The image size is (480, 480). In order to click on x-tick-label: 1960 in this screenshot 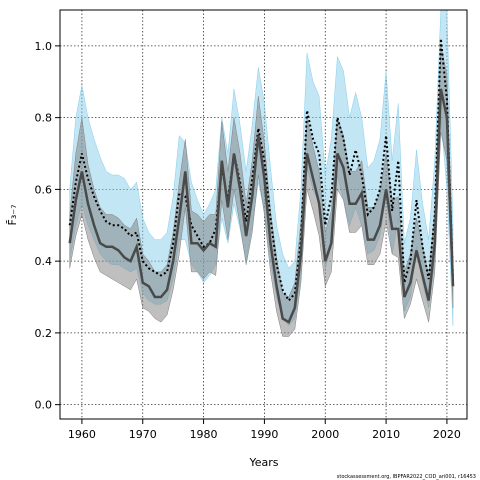, I will do `click(82, 434)`.